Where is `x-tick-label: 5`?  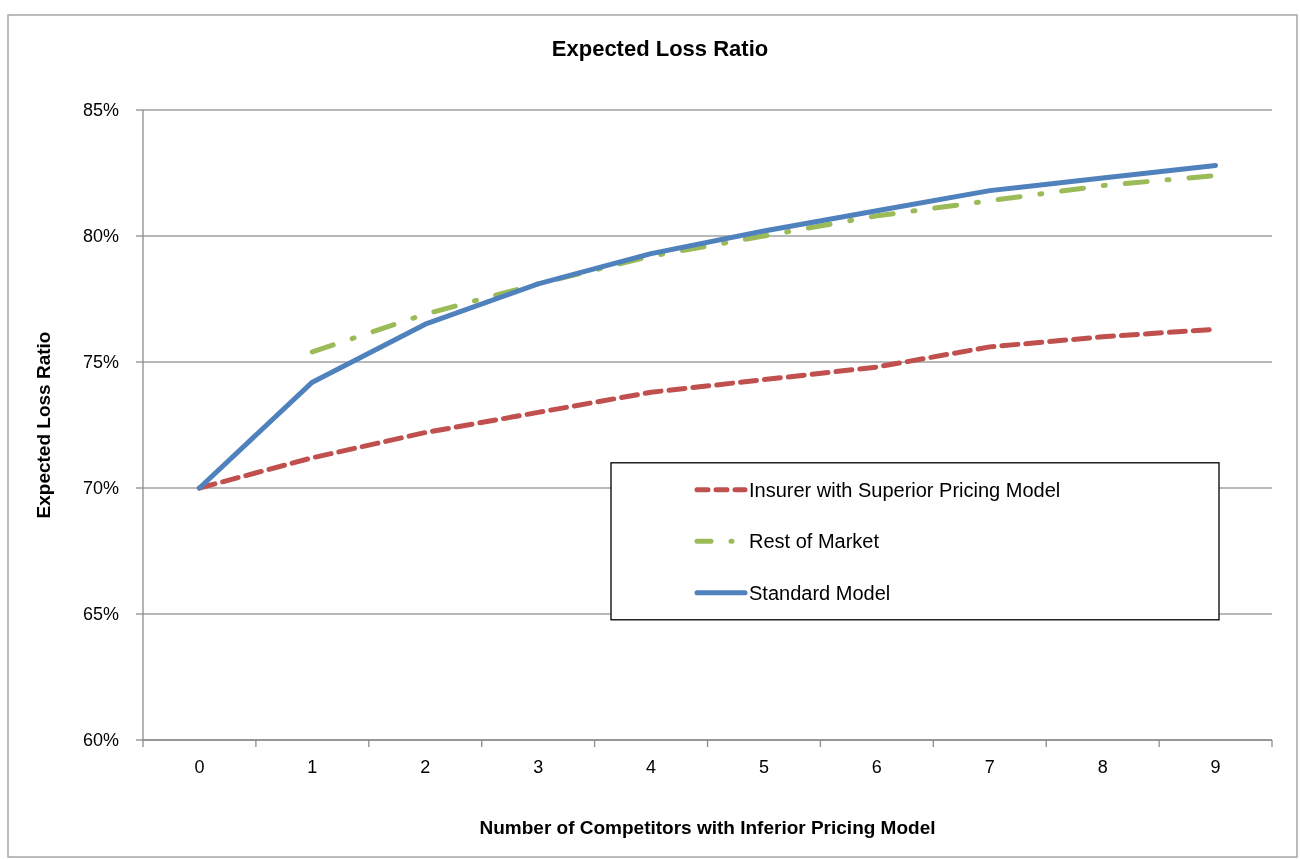
x-tick-label: 5 is located at coordinates (763, 767).